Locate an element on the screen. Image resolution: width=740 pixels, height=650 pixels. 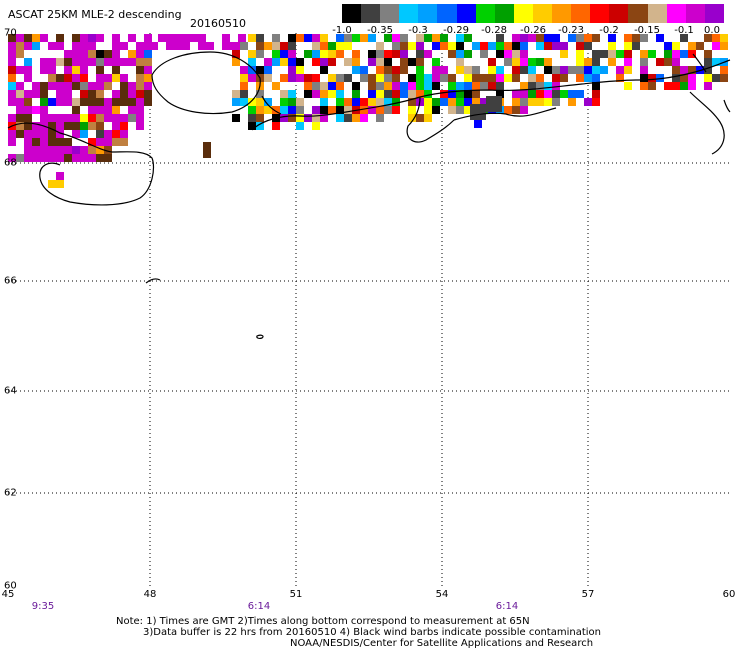
time-label: 9:35 is located at coordinates (43, 606).